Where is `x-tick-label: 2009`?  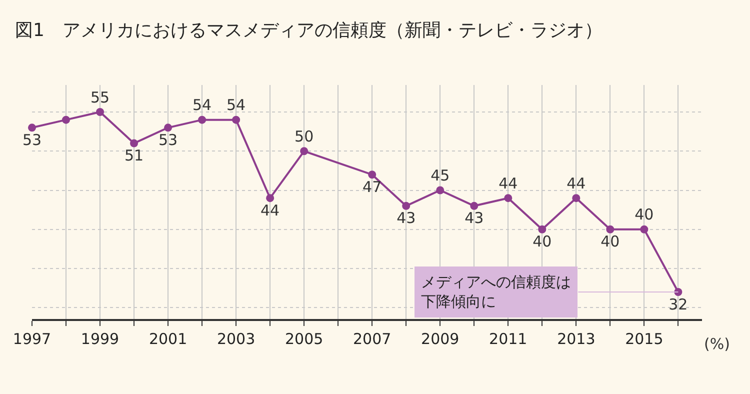
x-tick-label: 2009 is located at coordinates (440, 339).